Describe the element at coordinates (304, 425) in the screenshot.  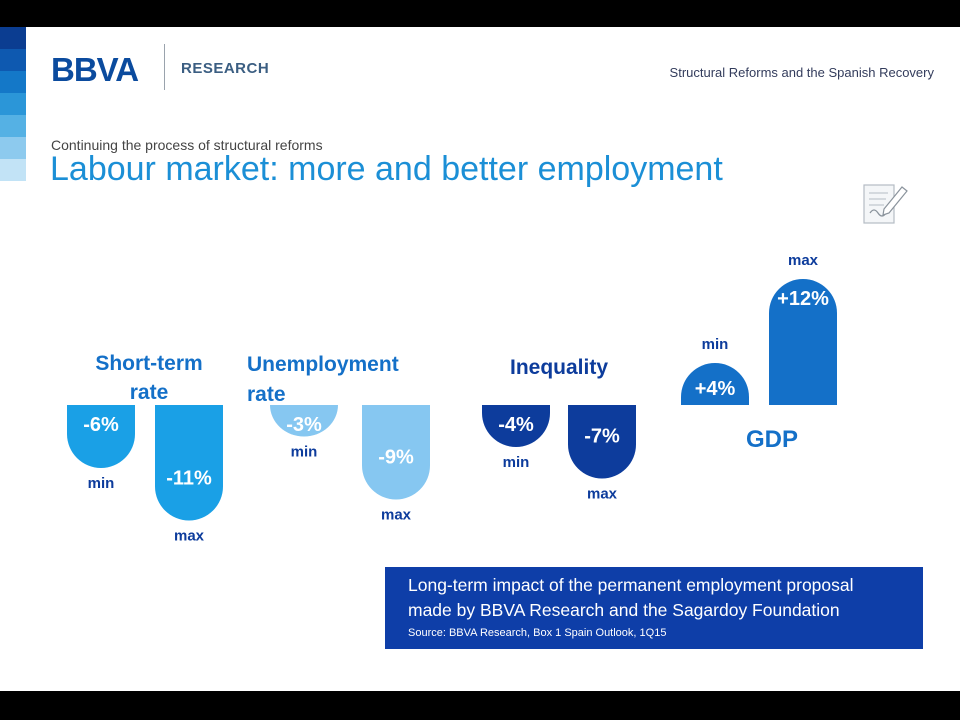
I see `min-value-label: -3%` at that location.